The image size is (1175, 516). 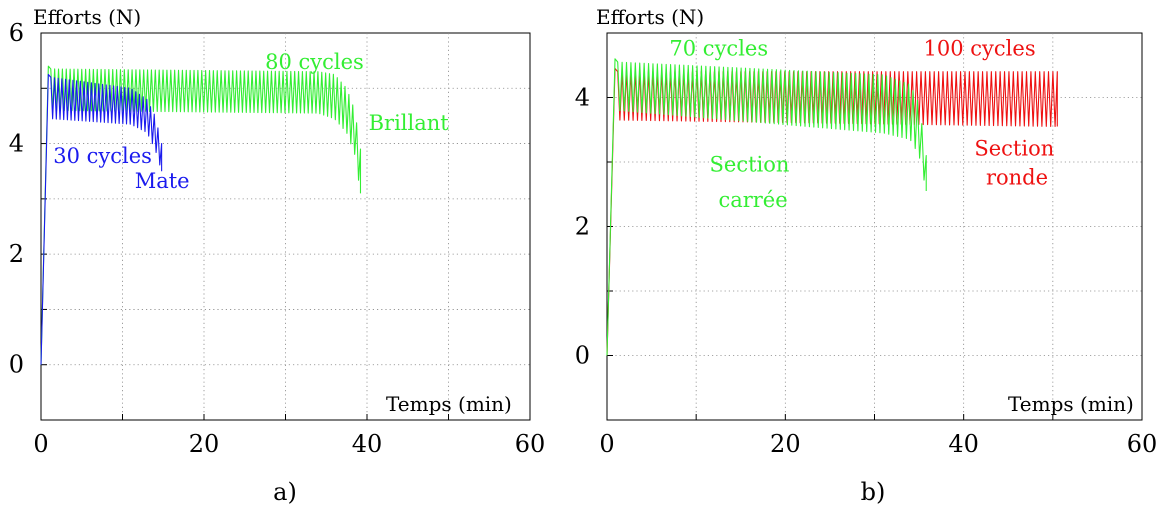 What do you see at coordinates (314, 62) in the screenshot?
I see `annotation-label: 80 cycles` at bounding box center [314, 62].